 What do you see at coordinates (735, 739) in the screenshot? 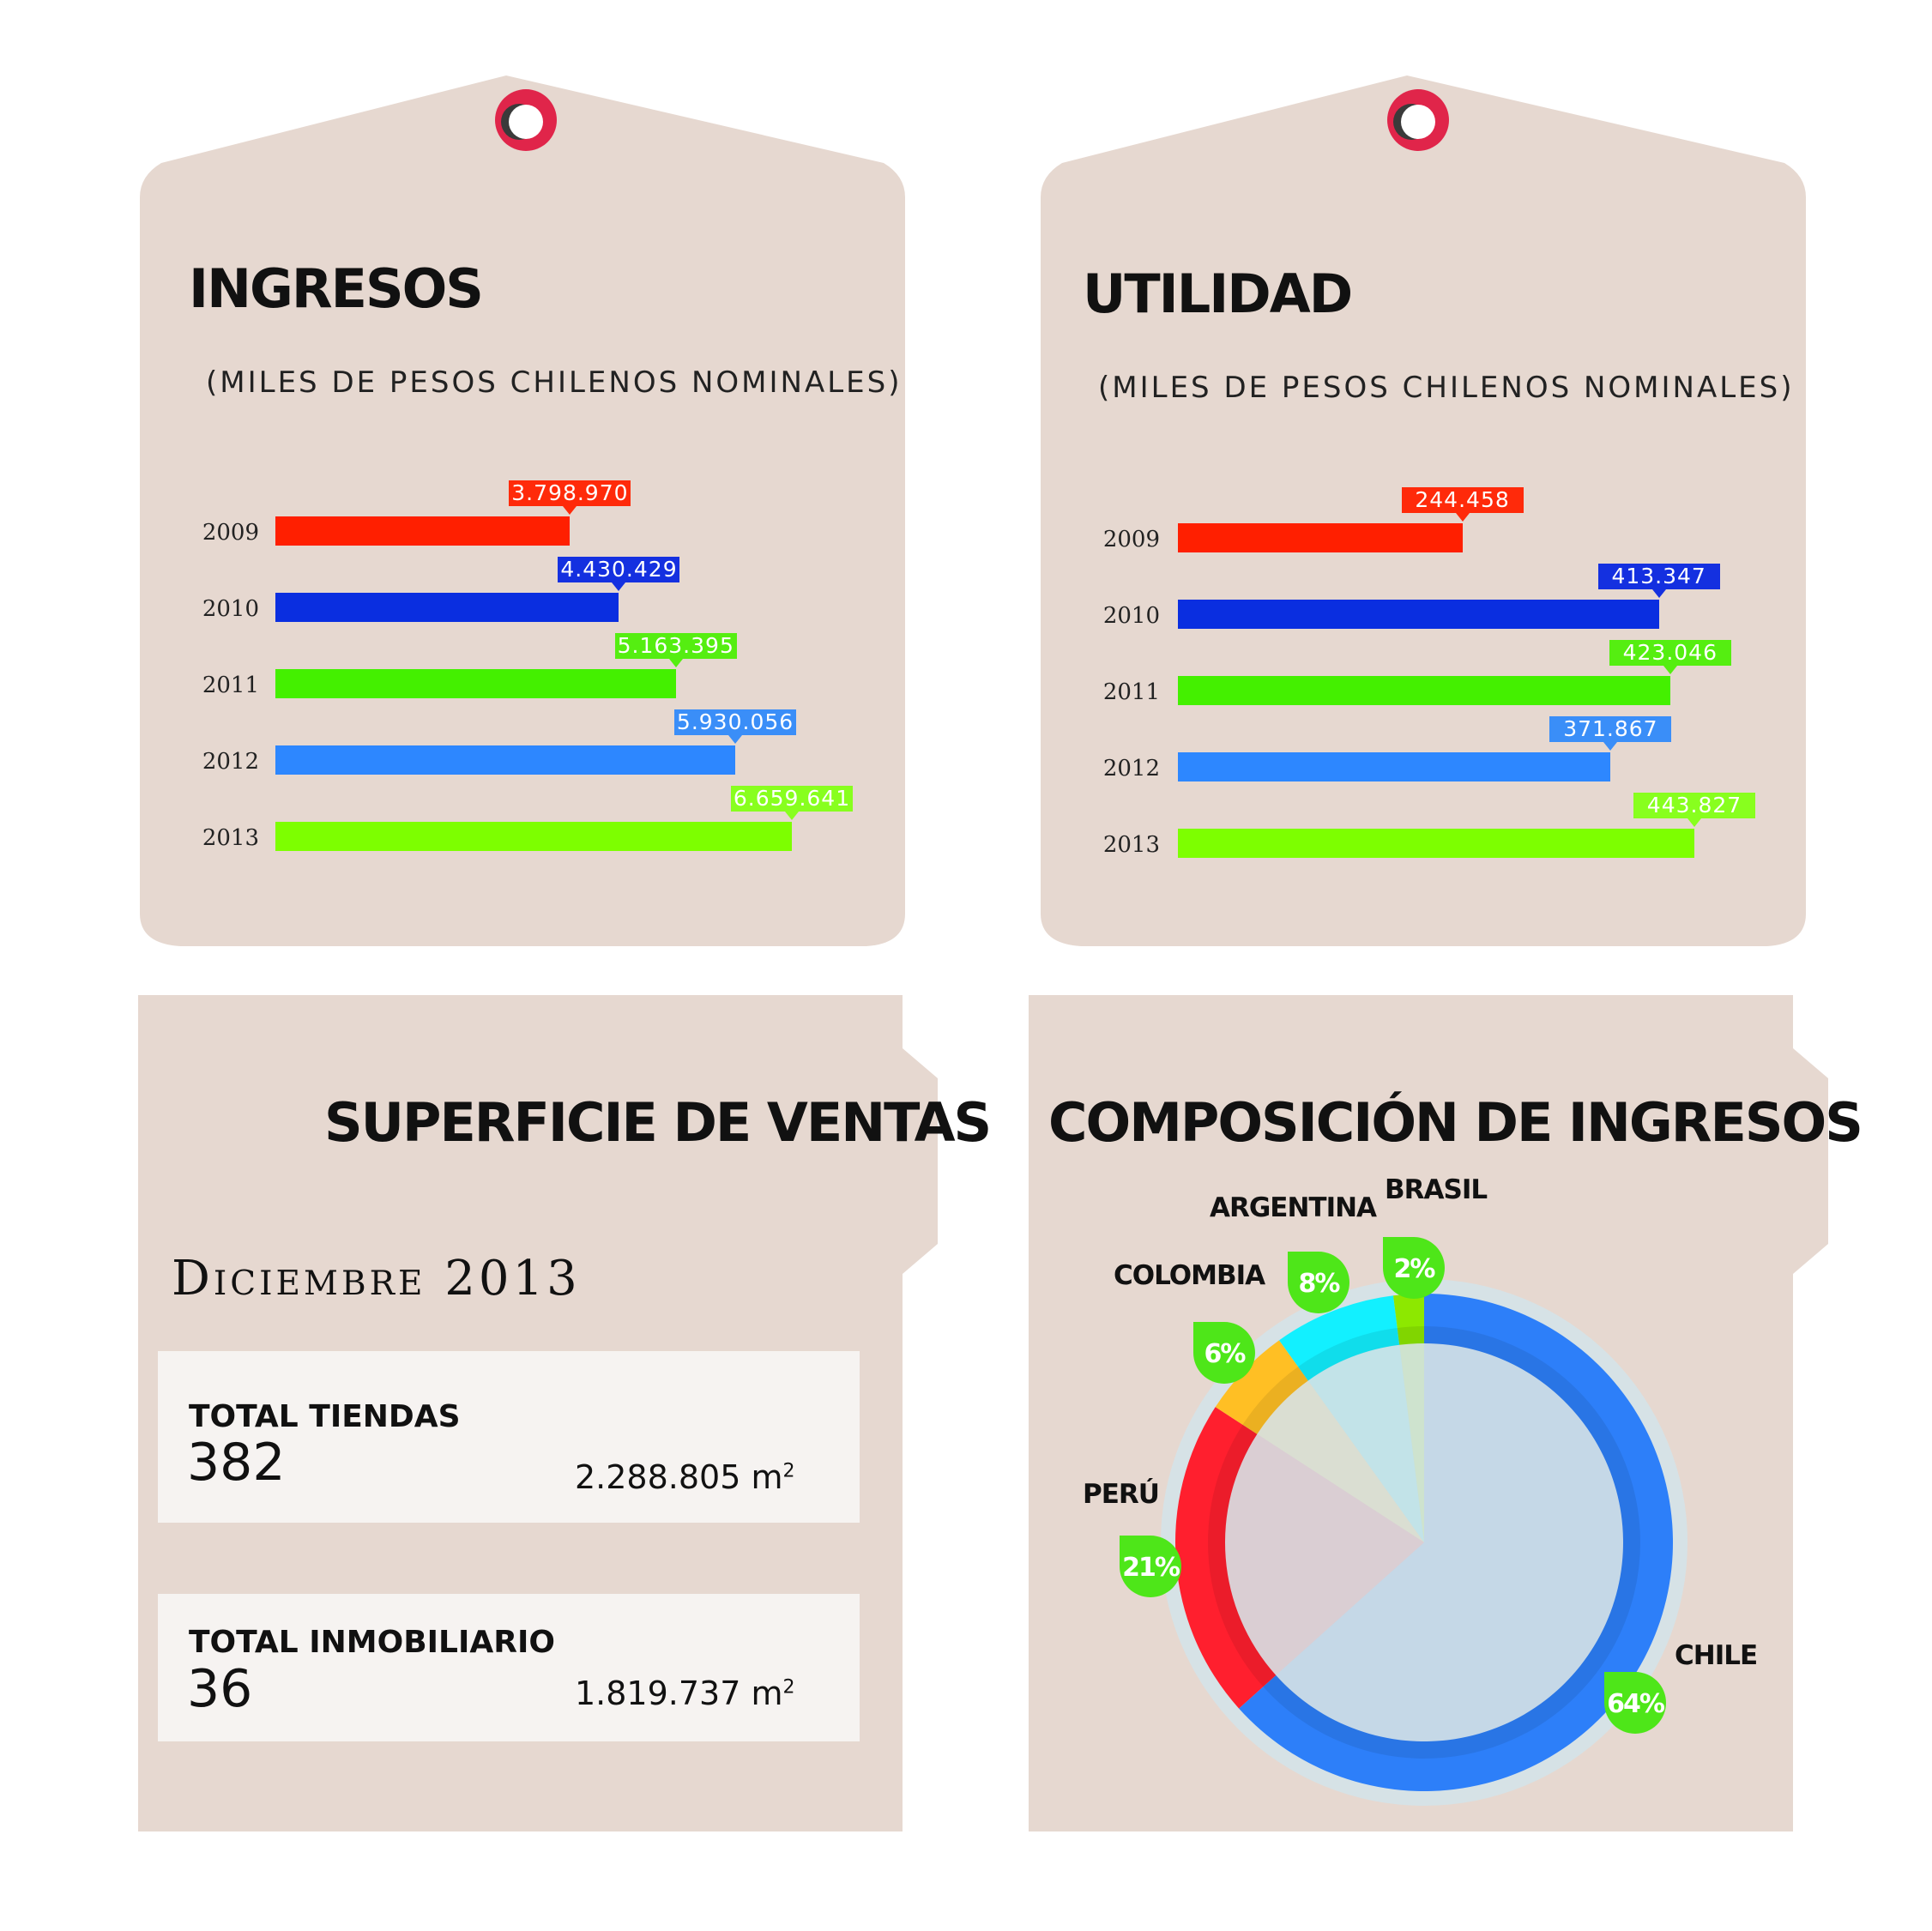
I see `ingresos-value-pointer-2012` at bounding box center [735, 739].